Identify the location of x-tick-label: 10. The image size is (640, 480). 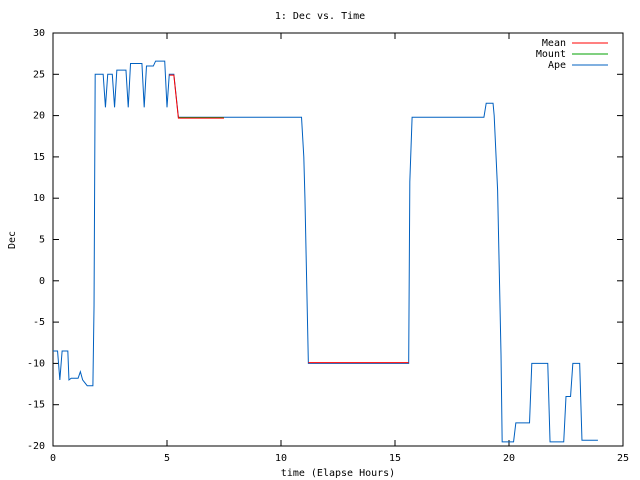
(281, 458).